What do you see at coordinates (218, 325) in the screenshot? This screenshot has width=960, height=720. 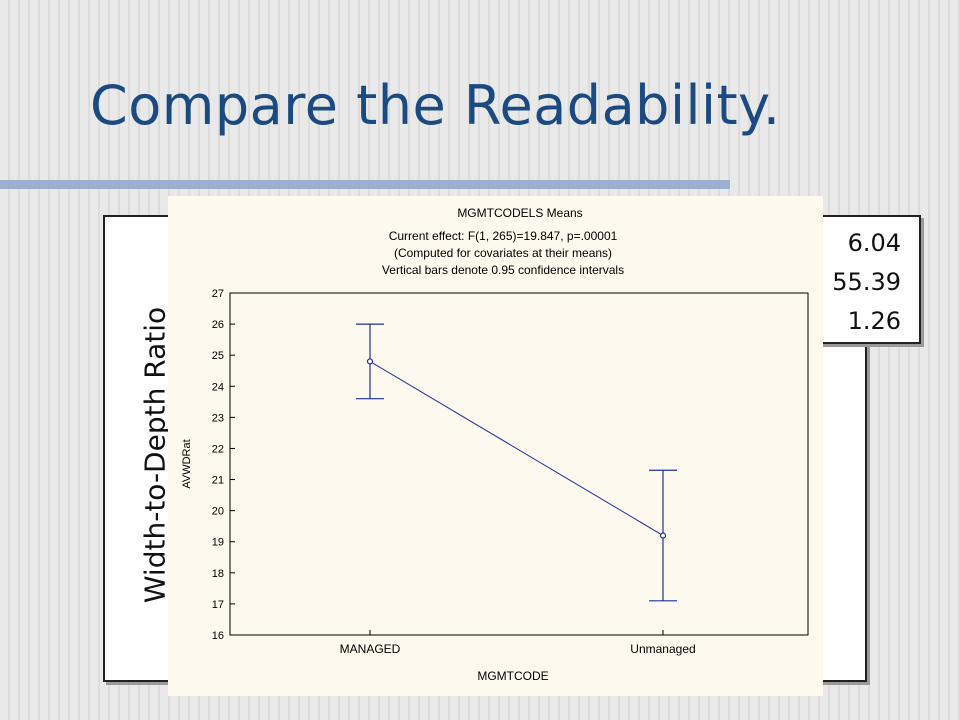 I see `y-tick-label: 26` at bounding box center [218, 325].